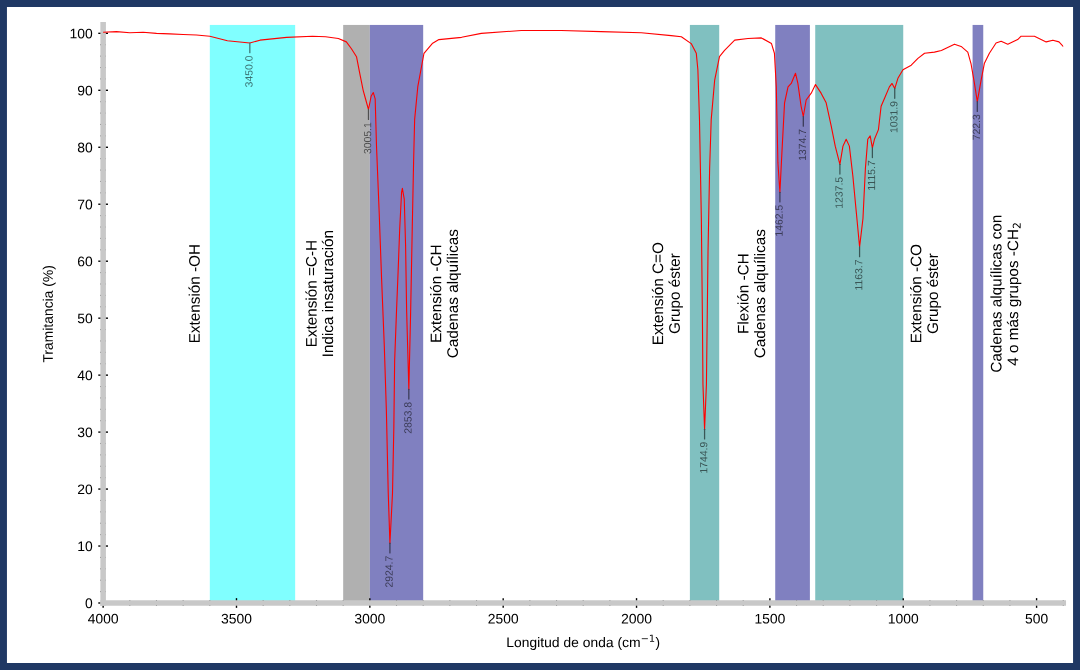 This screenshot has width=1080, height=670. What do you see at coordinates (85, 204) in the screenshot?
I see `y-tick-label: 70` at bounding box center [85, 204].